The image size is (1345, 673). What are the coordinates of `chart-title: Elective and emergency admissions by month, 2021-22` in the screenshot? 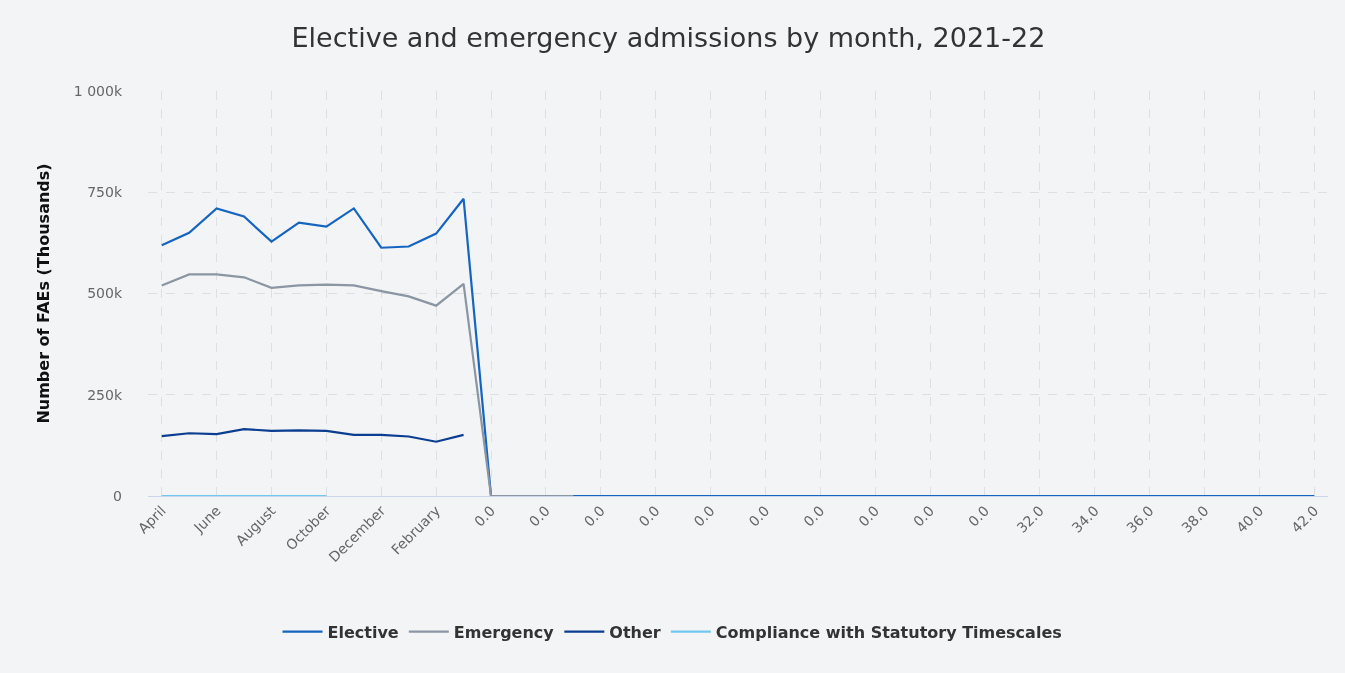 It's located at (668, 38).